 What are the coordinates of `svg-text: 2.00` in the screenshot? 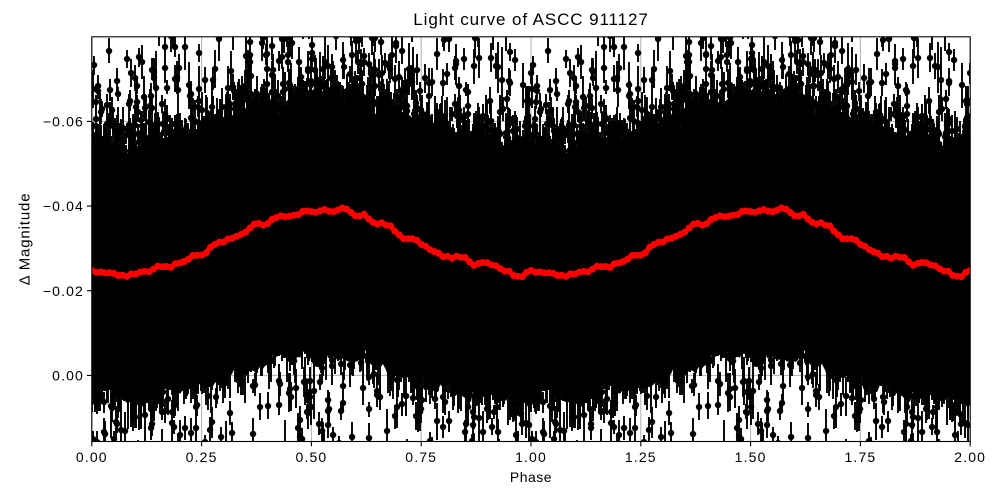 It's located at (970, 457).